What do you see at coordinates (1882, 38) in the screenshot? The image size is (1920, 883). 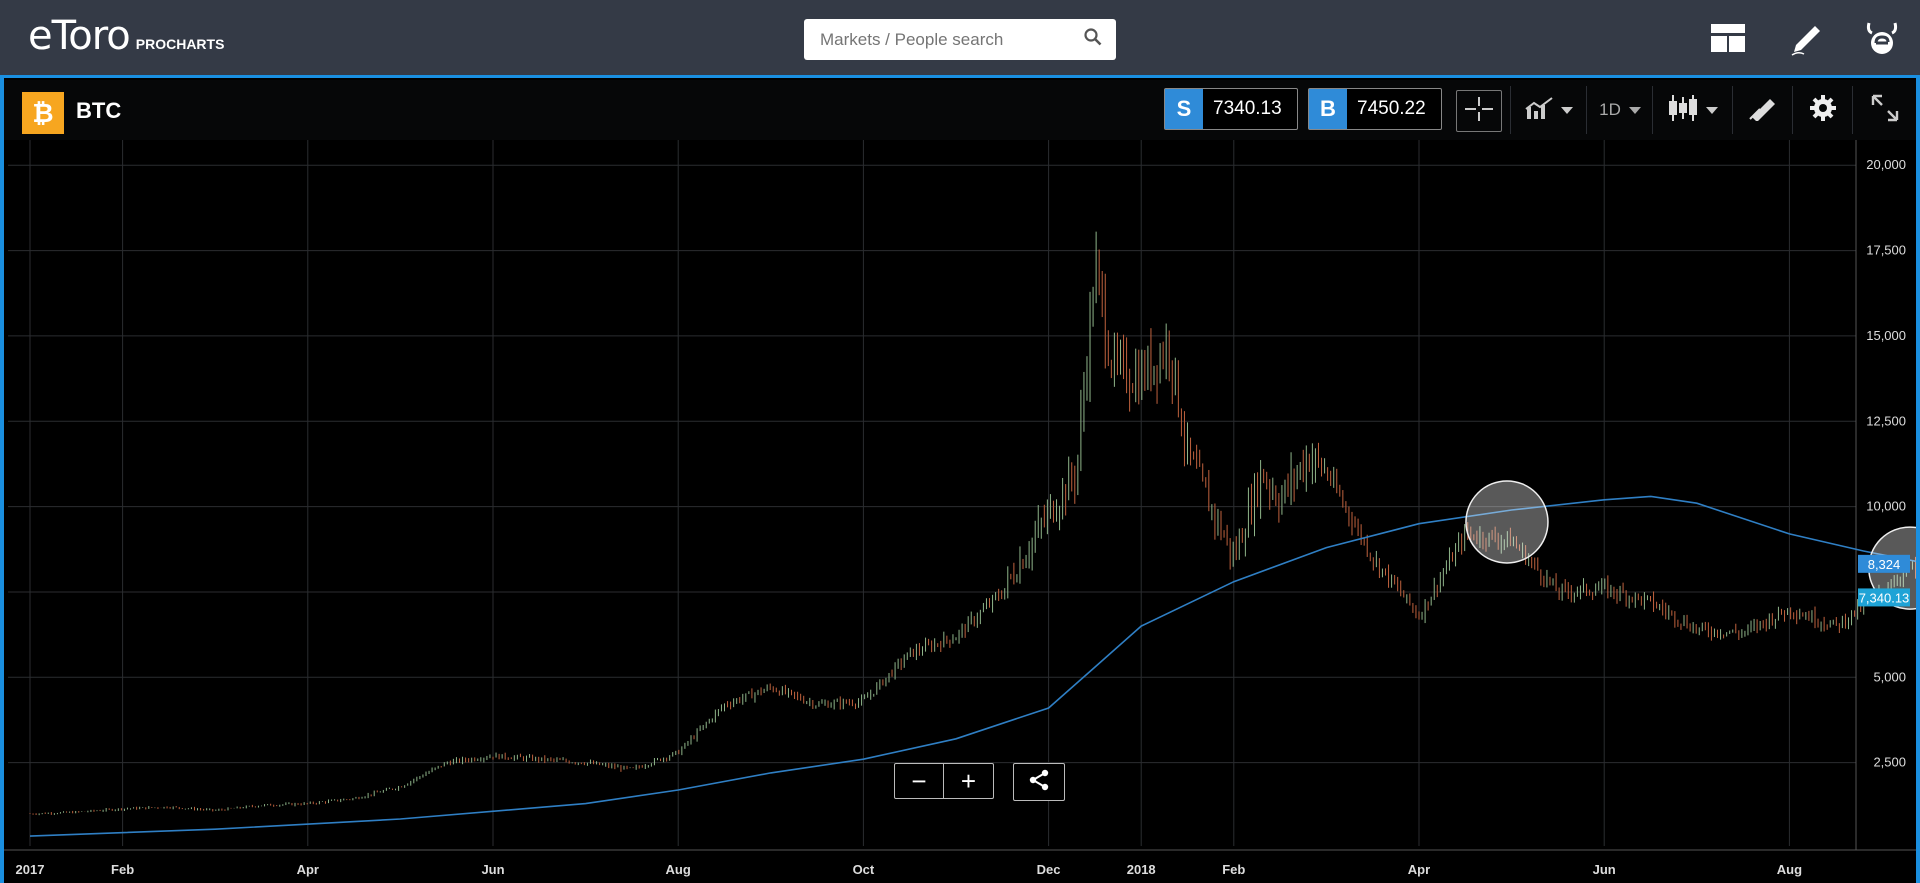 I see `etoro-e-icon` at bounding box center [1882, 38].